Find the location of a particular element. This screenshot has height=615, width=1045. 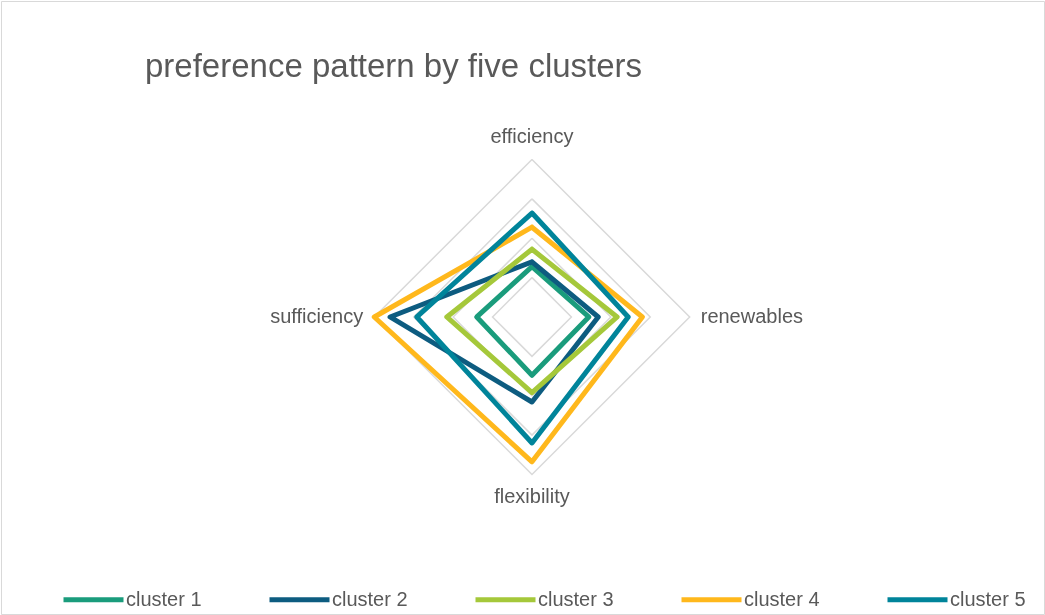

legend-label: cluster 3 is located at coordinates (576, 598).